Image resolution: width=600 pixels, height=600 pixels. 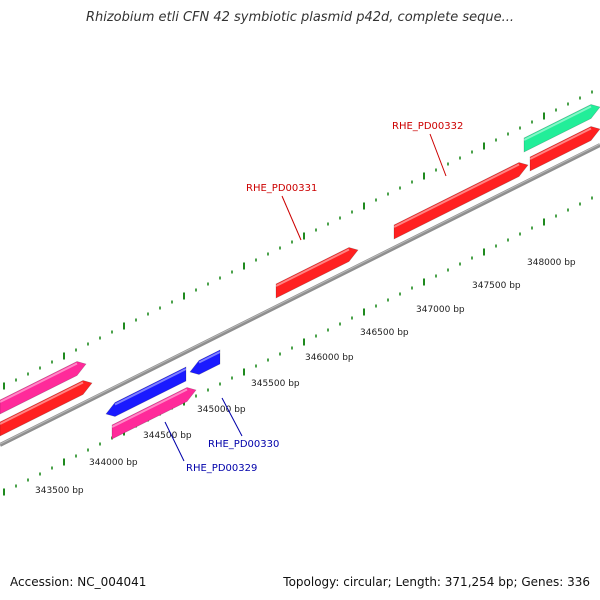 What do you see at coordinates (440, 310) in the screenshot?
I see `scale-label: 347000 bp` at bounding box center [440, 310].